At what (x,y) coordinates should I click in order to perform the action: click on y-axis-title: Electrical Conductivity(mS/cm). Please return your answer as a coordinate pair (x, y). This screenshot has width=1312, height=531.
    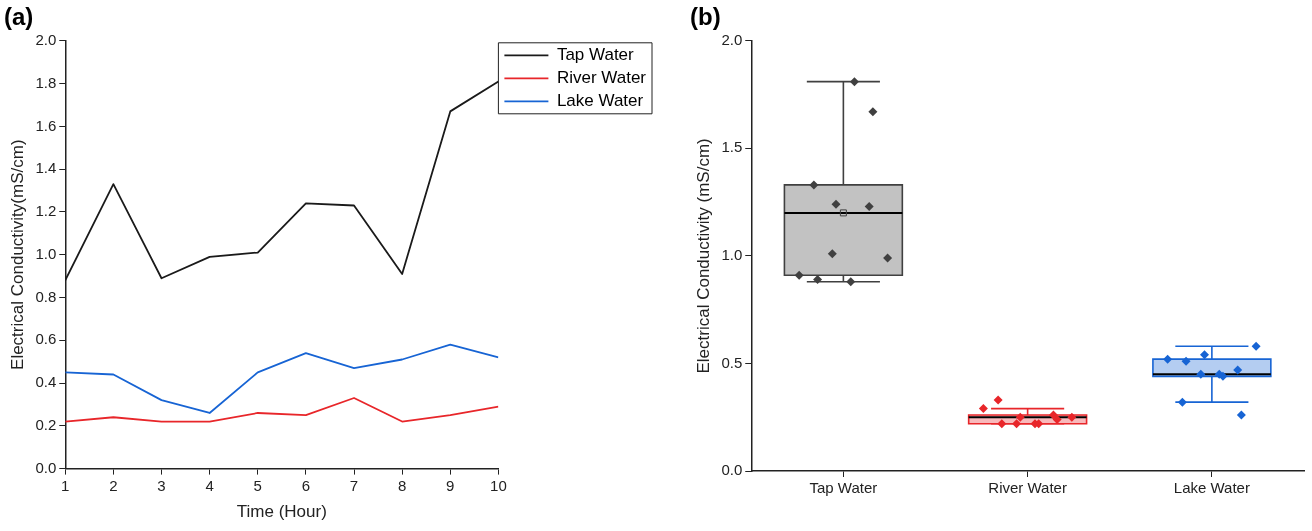
    Looking at the image, I should click on (17, 254).